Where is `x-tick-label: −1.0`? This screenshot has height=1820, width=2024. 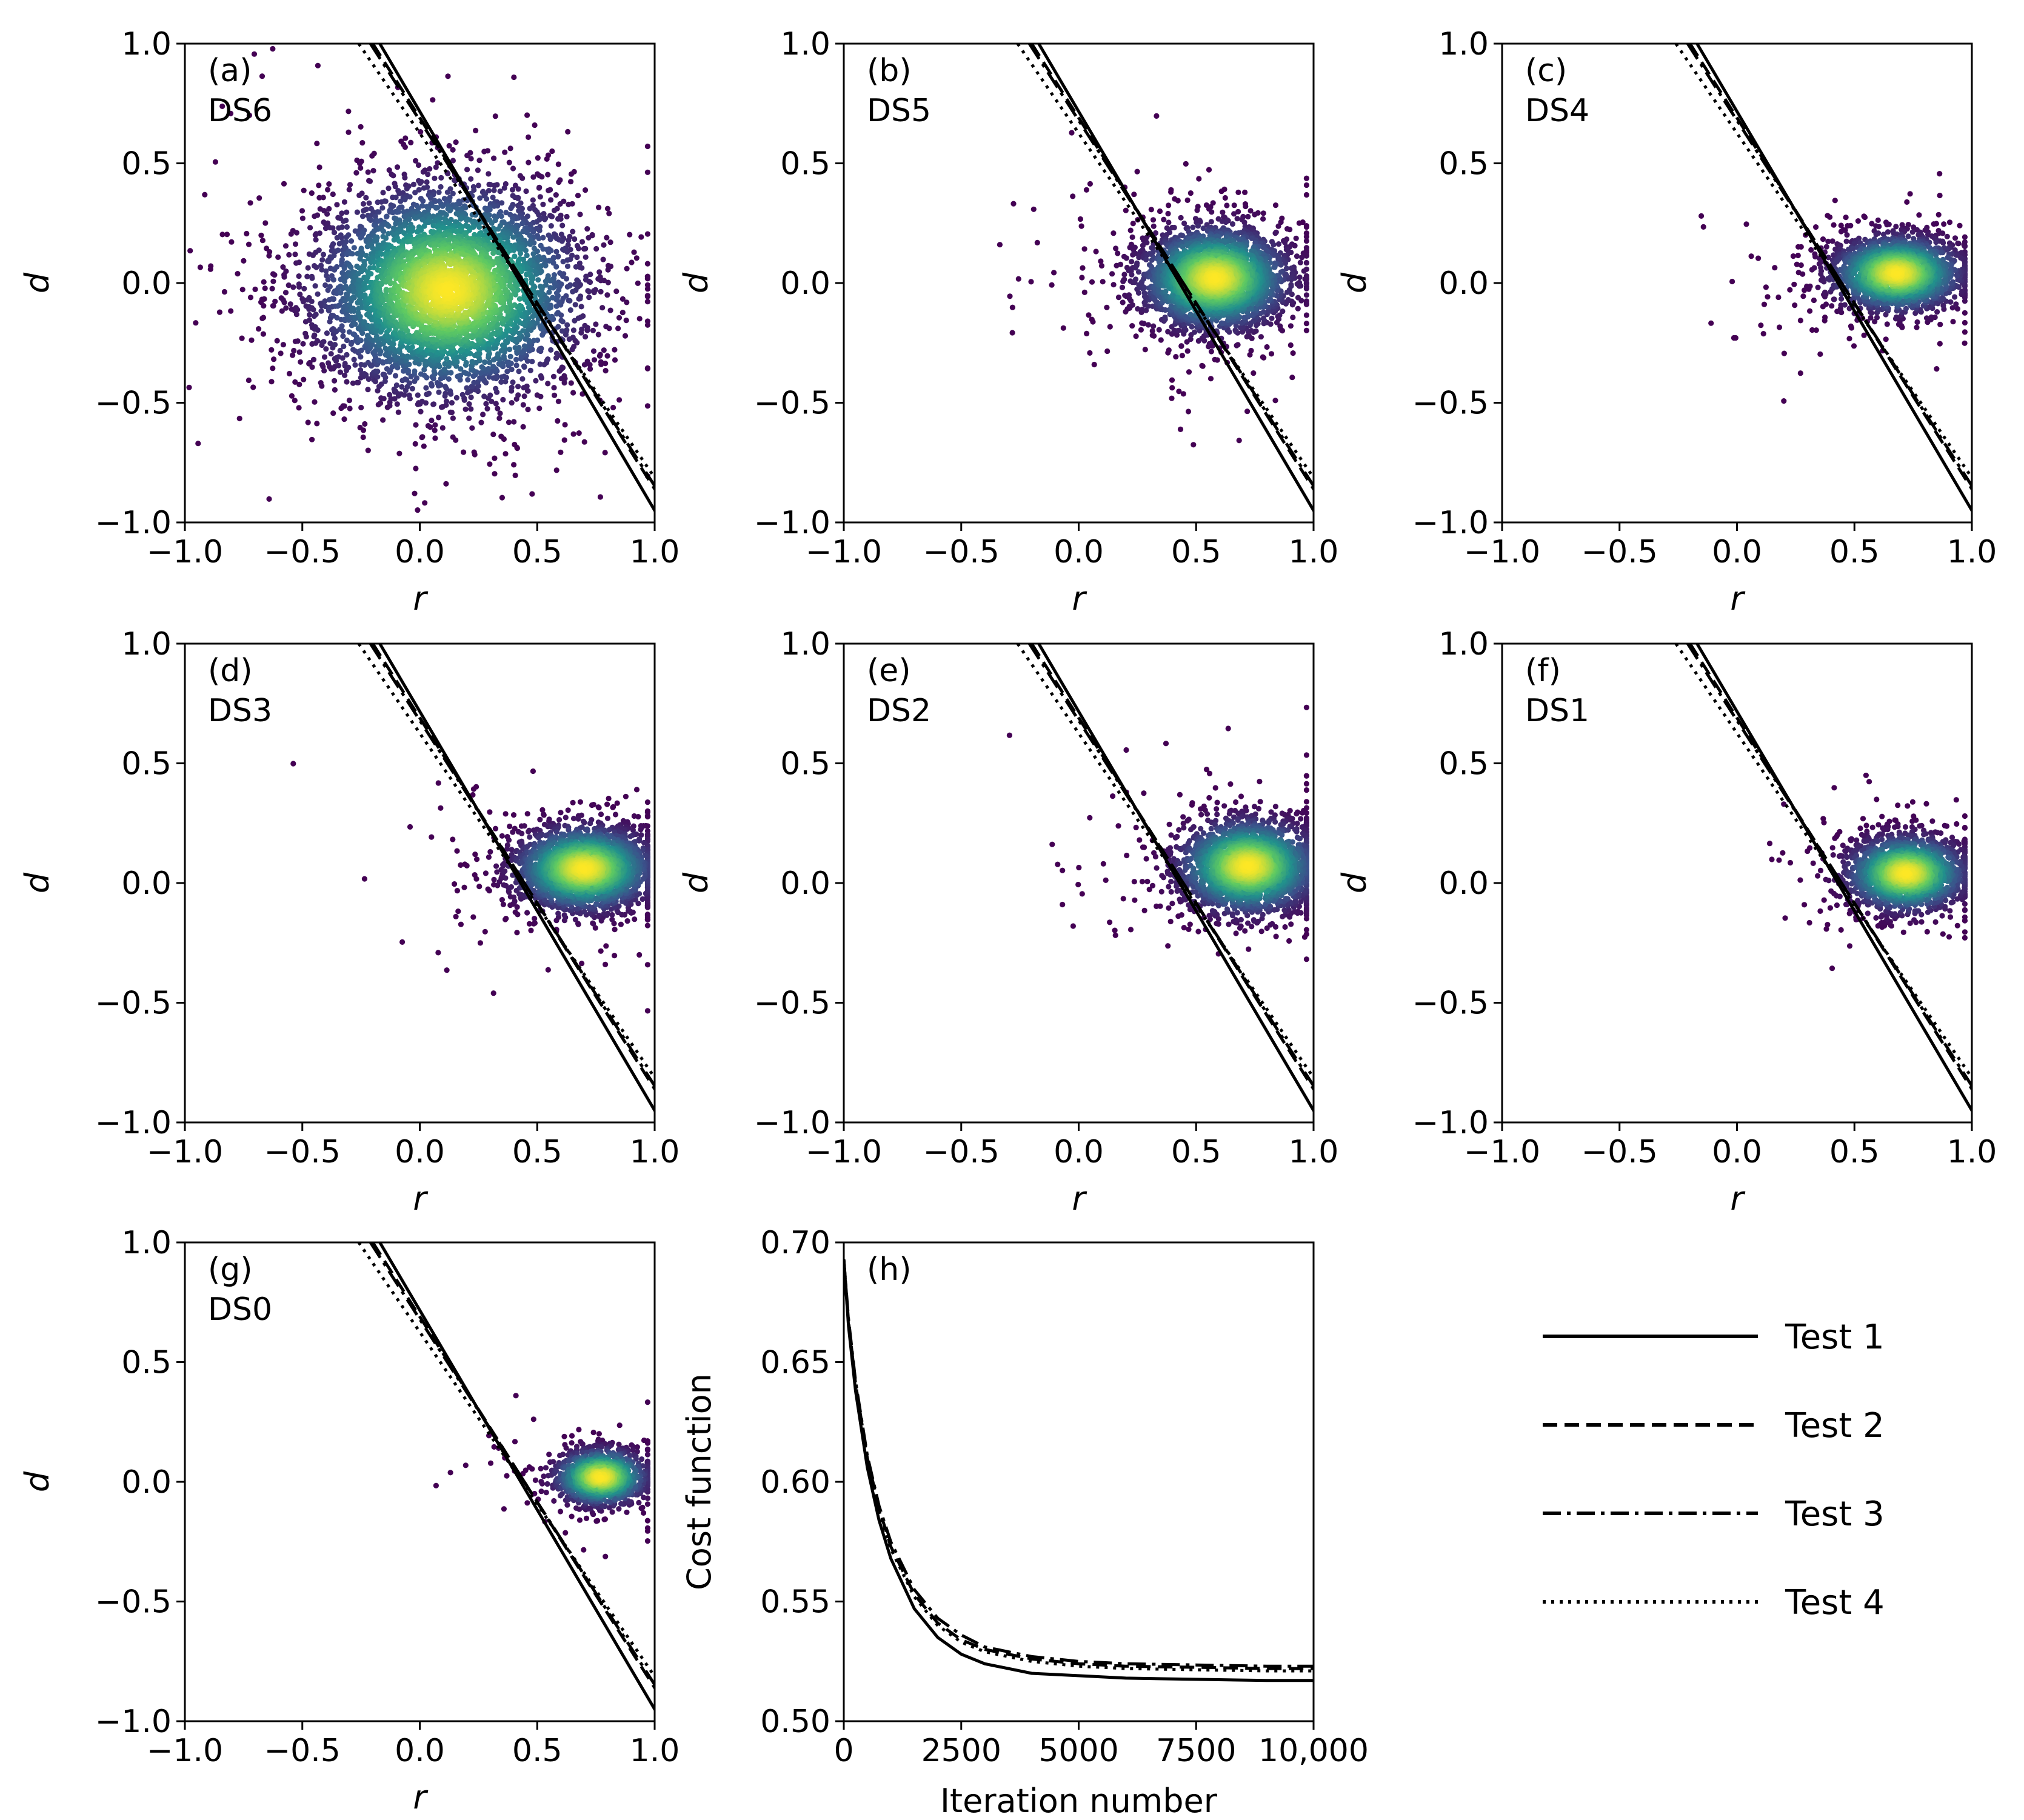 x-tick-label: −1.0 is located at coordinates (185, 552).